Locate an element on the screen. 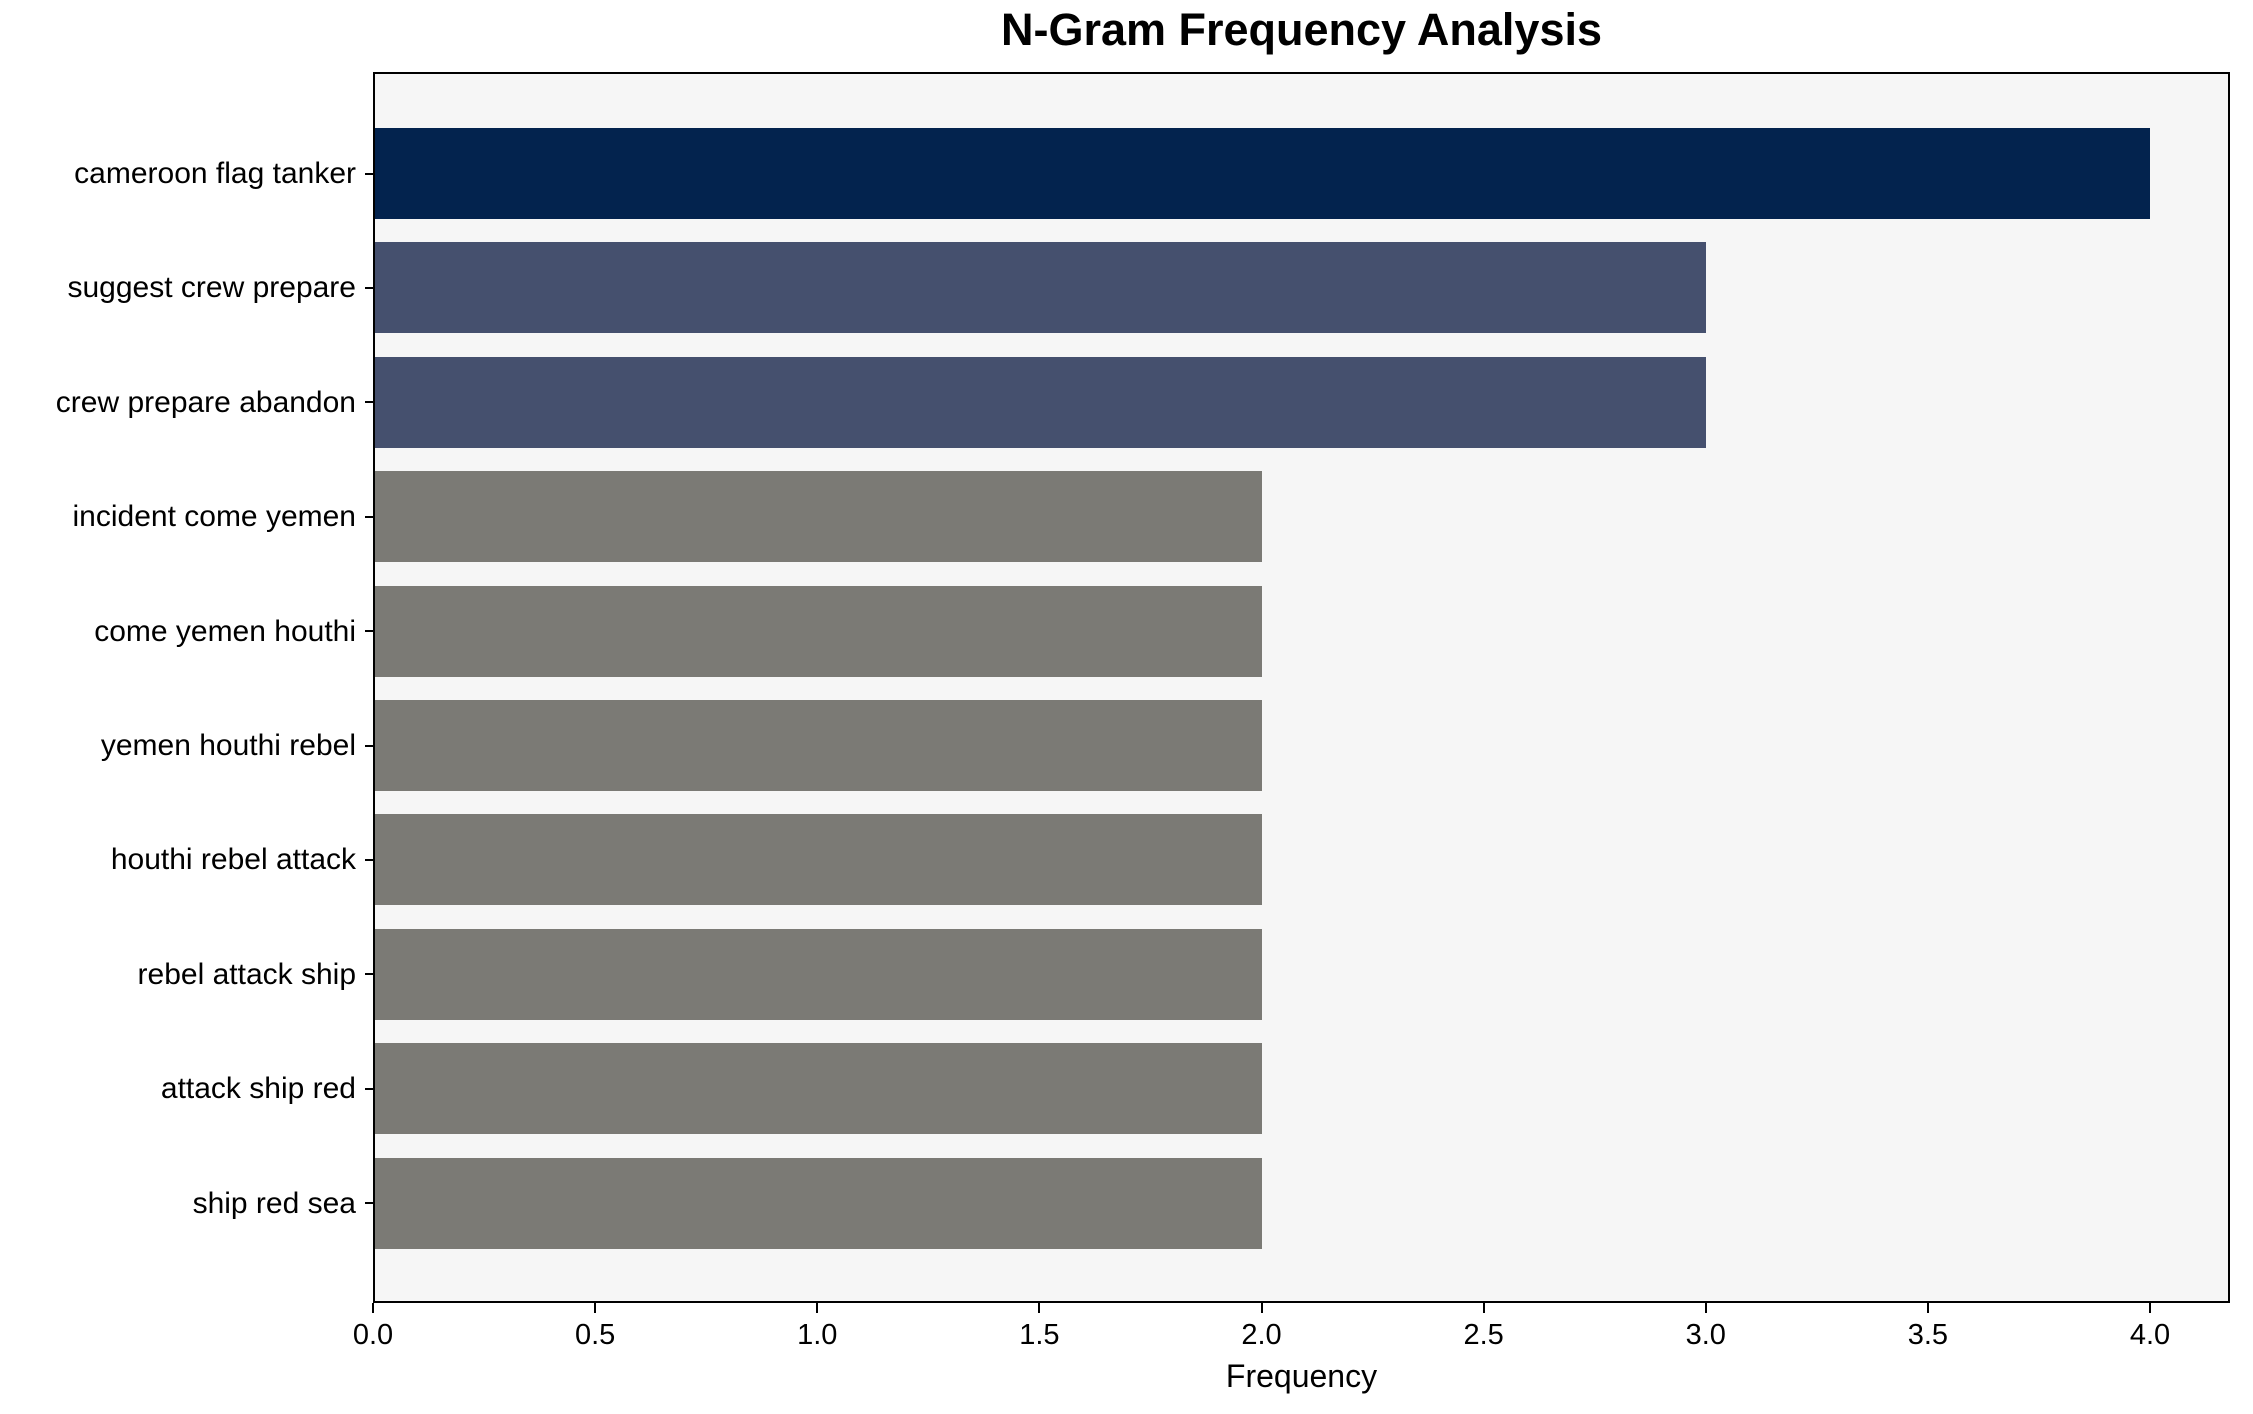 The image size is (2253, 1414). chart-title: N-Gram Frequency Analysis is located at coordinates (1301, 29).